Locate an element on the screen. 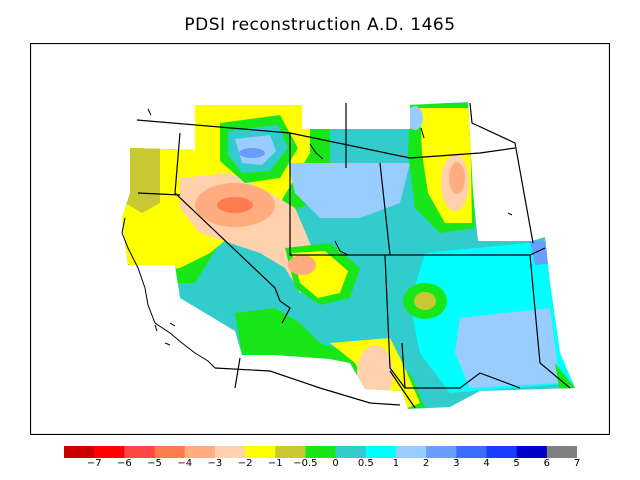  colorbar-tick-label: 2 is located at coordinates (426, 463).